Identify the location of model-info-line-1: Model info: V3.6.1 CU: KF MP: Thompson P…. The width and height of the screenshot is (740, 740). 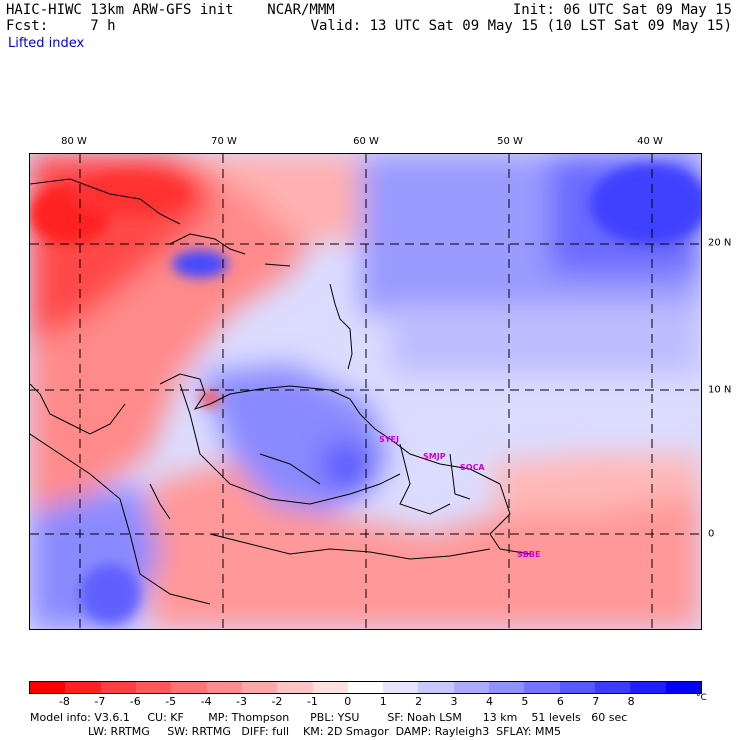
(329, 717).